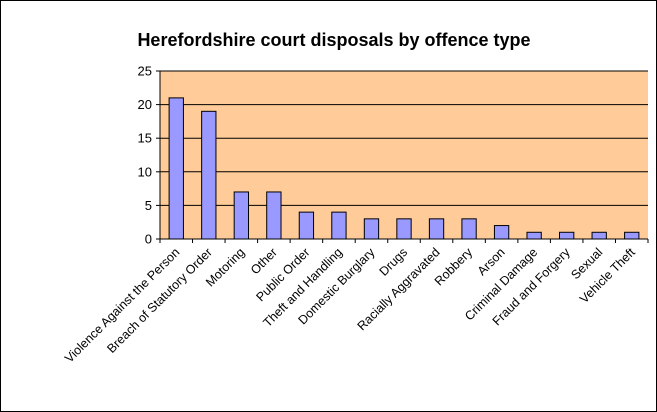  Describe the element at coordinates (145, 138) in the screenshot. I see `y-tick-label: 15` at that location.